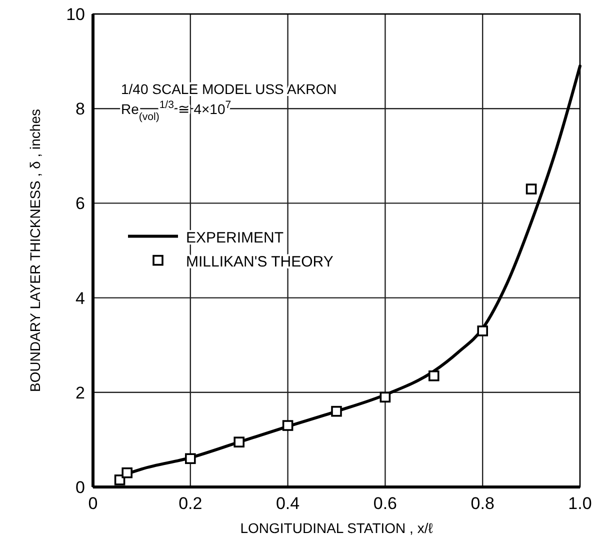  Describe the element at coordinates (80, 298) in the screenshot. I see `y-tick-label: 4` at that location.